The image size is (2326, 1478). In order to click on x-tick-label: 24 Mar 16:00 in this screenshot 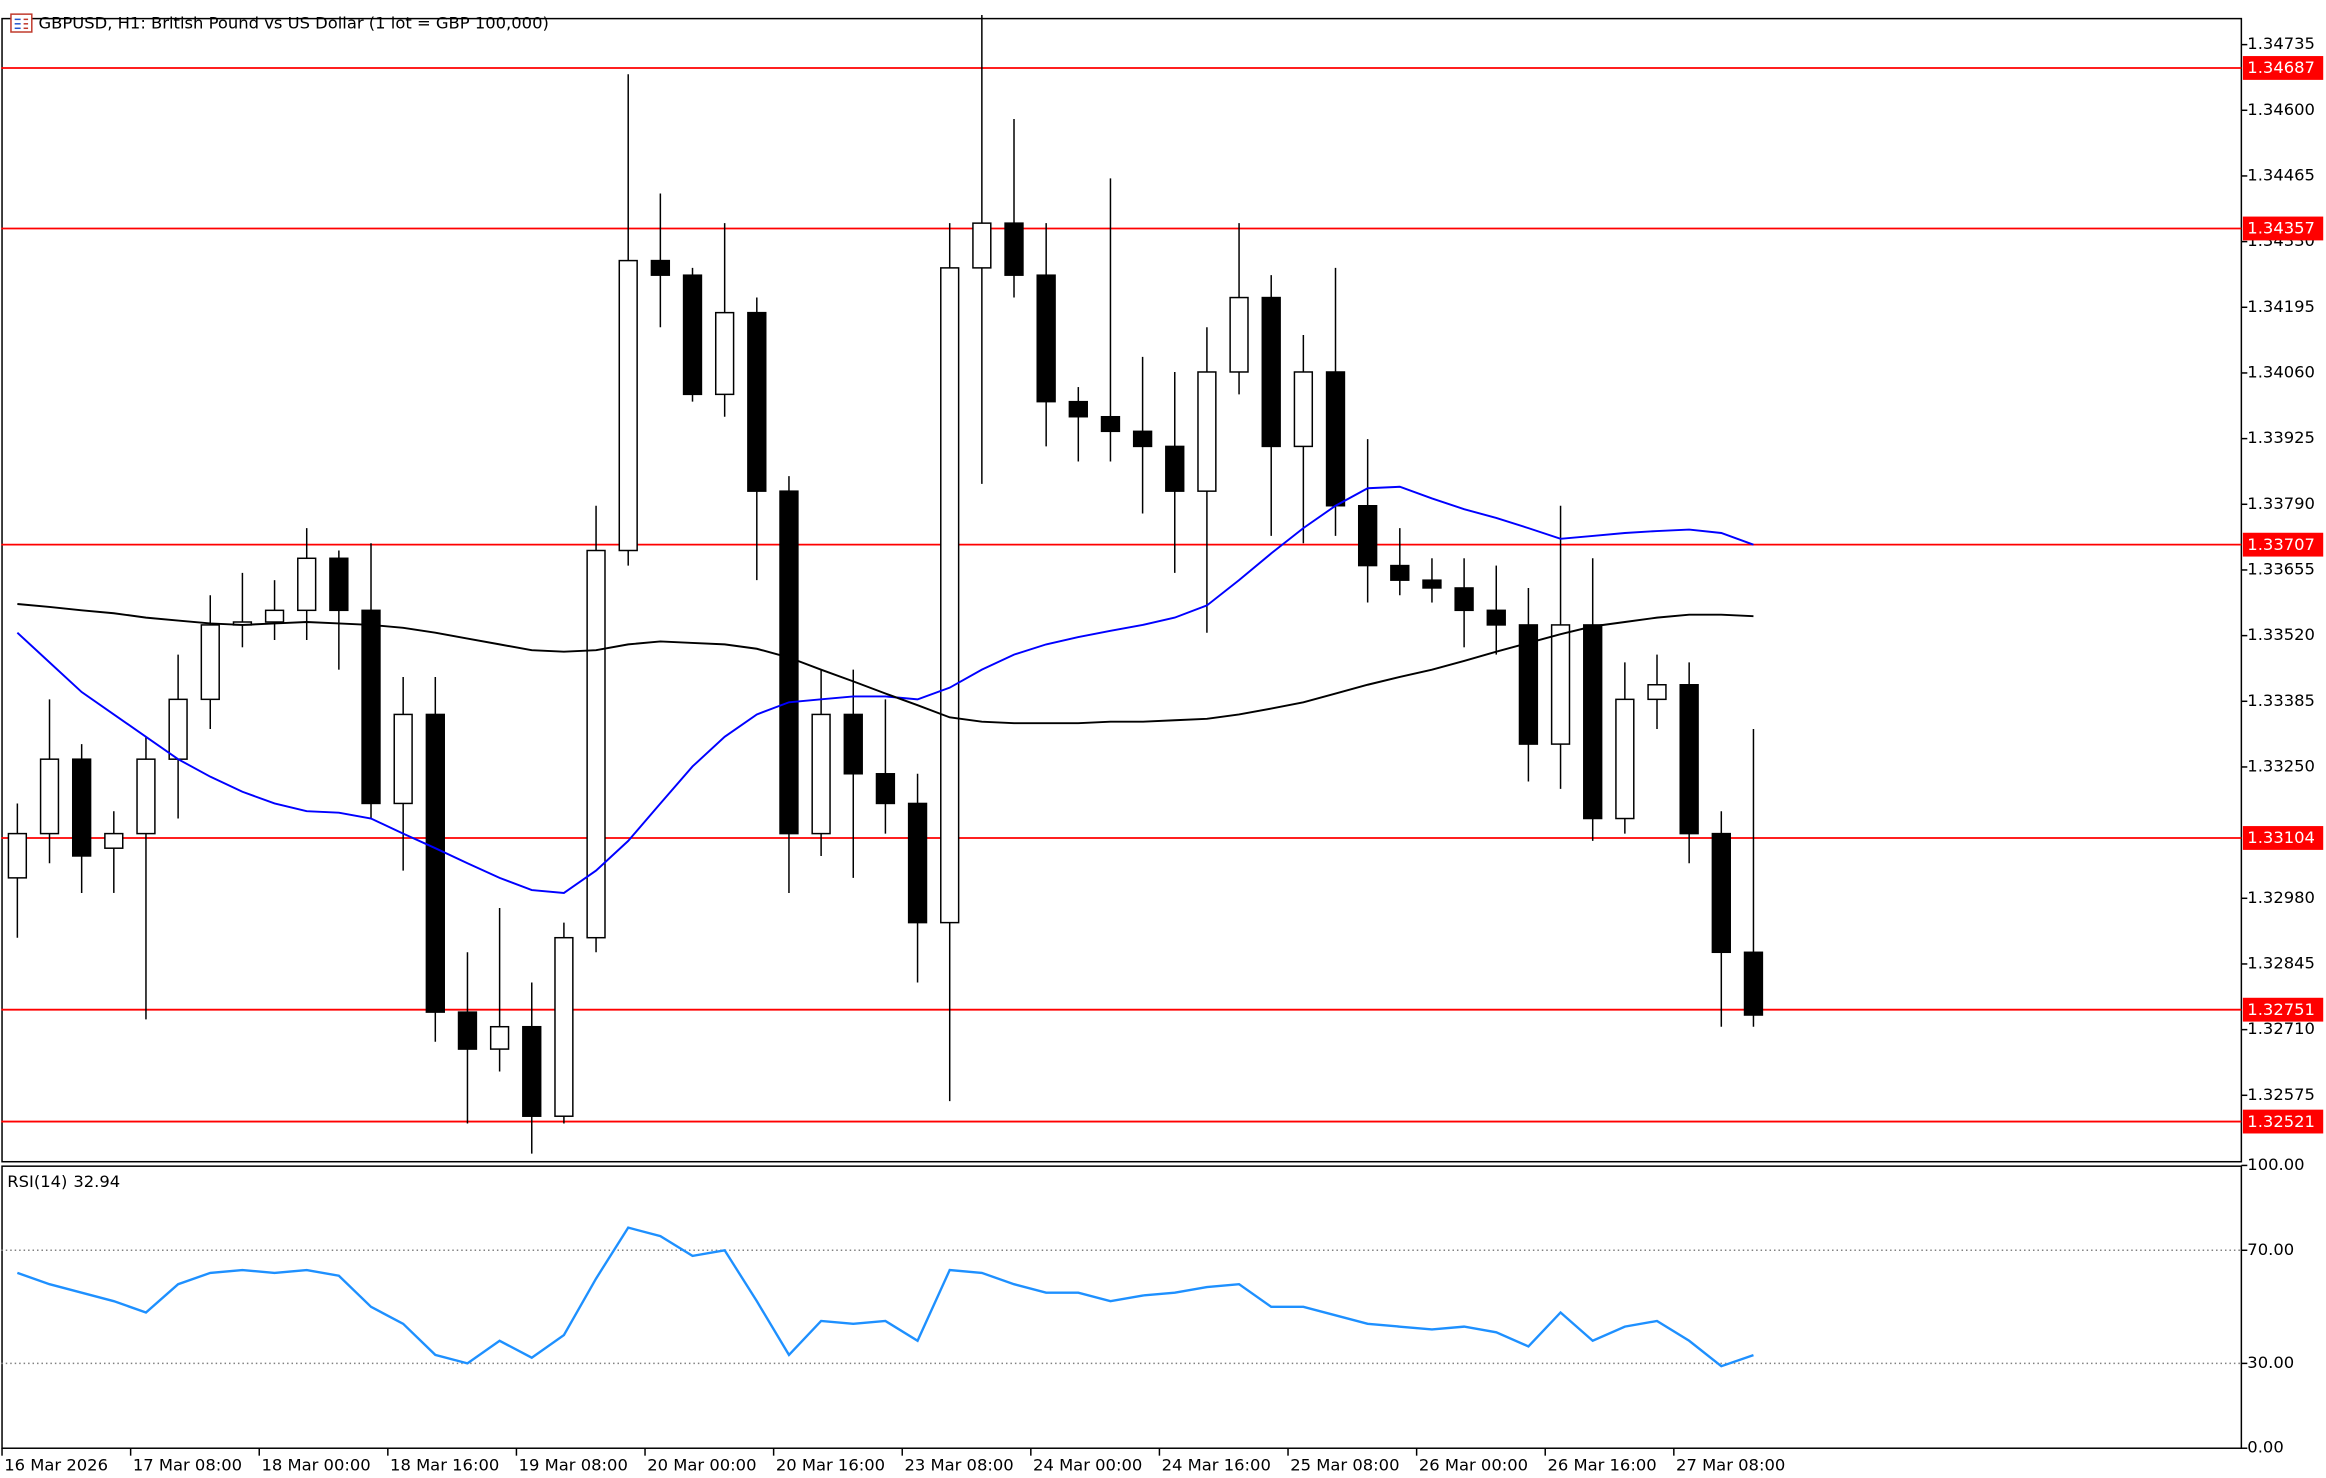, I will do `click(1216, 1465)`.